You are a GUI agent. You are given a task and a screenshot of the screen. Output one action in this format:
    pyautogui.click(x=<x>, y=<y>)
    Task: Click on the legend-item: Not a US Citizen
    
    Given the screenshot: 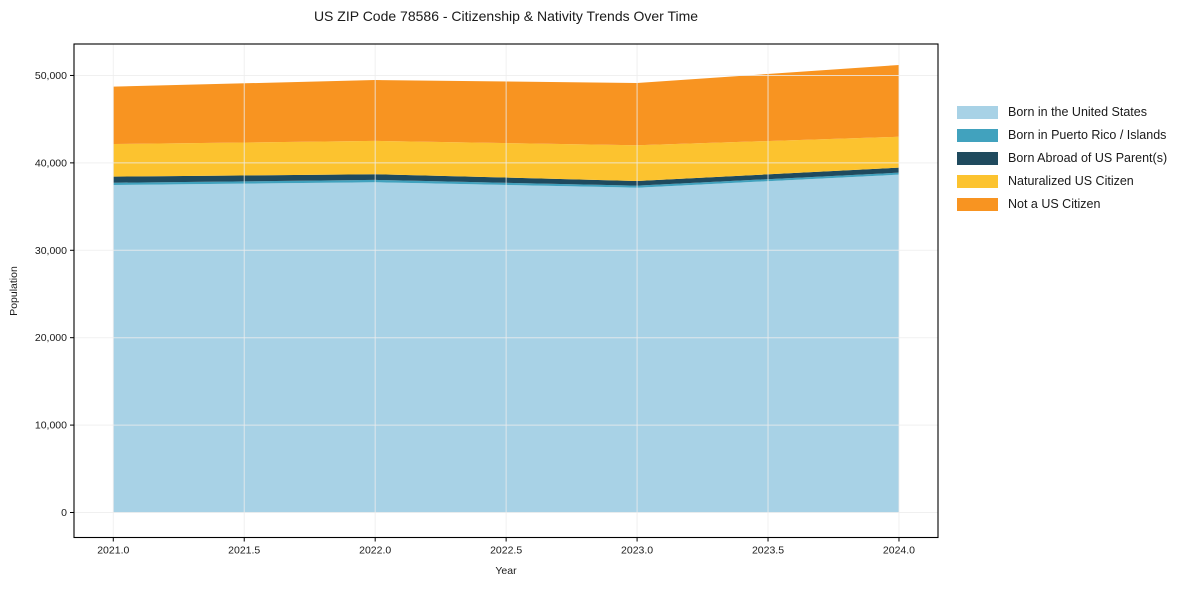 What is the action you would take?
    pyautogui.click(x=1062, y=204)
    